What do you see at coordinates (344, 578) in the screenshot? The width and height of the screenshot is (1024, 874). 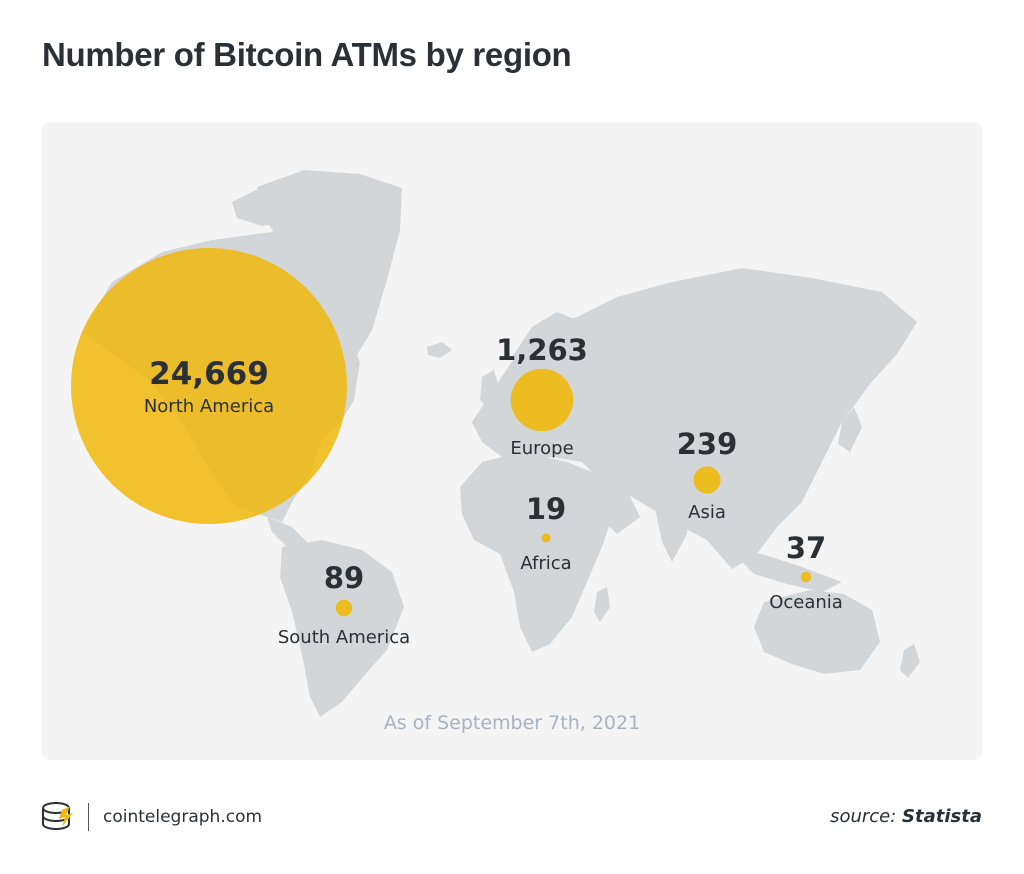 I see `value-label-south-america: 89` at bounding box center [344, 578].